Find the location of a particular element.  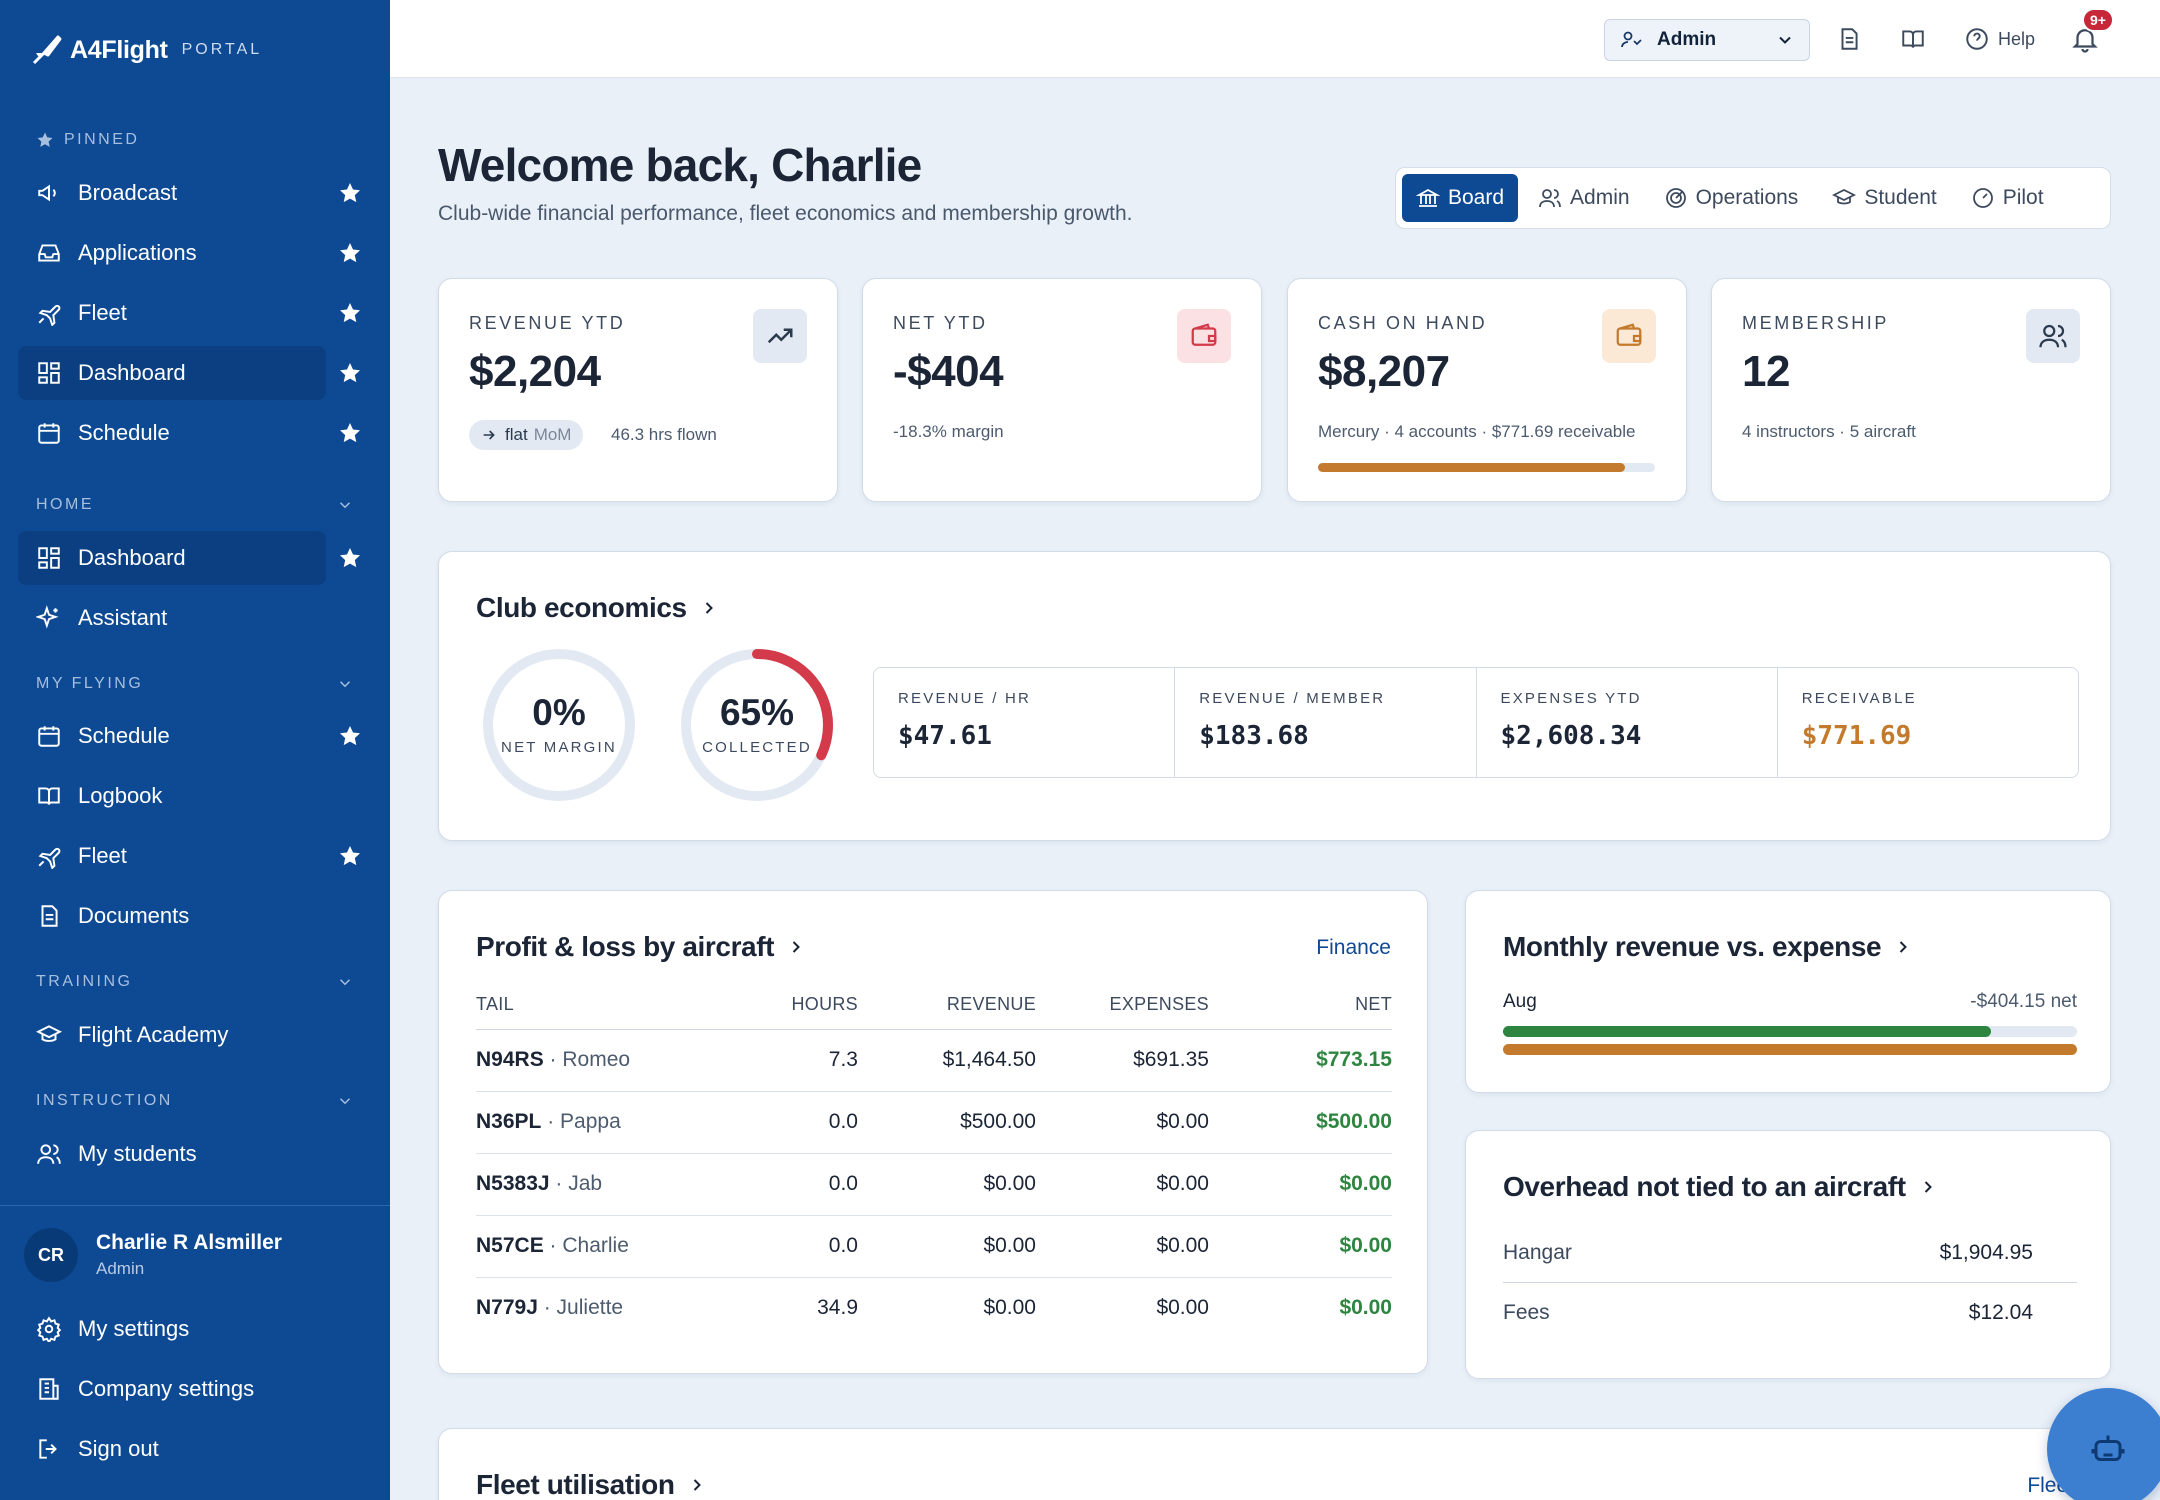

table-header: TAIL HOURS REVENUE EXPENSES NET is located at coordinates (934, 1005).